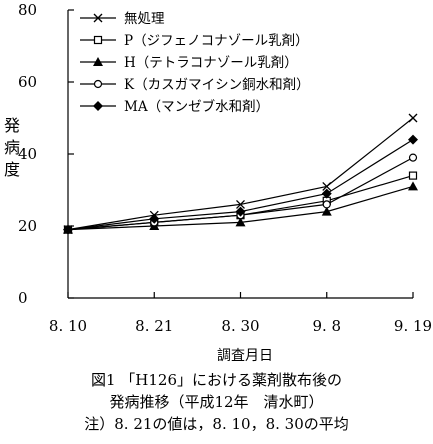 The image size is (433, 444). I want to click on y-tick-label: 60, so click(27, 82).